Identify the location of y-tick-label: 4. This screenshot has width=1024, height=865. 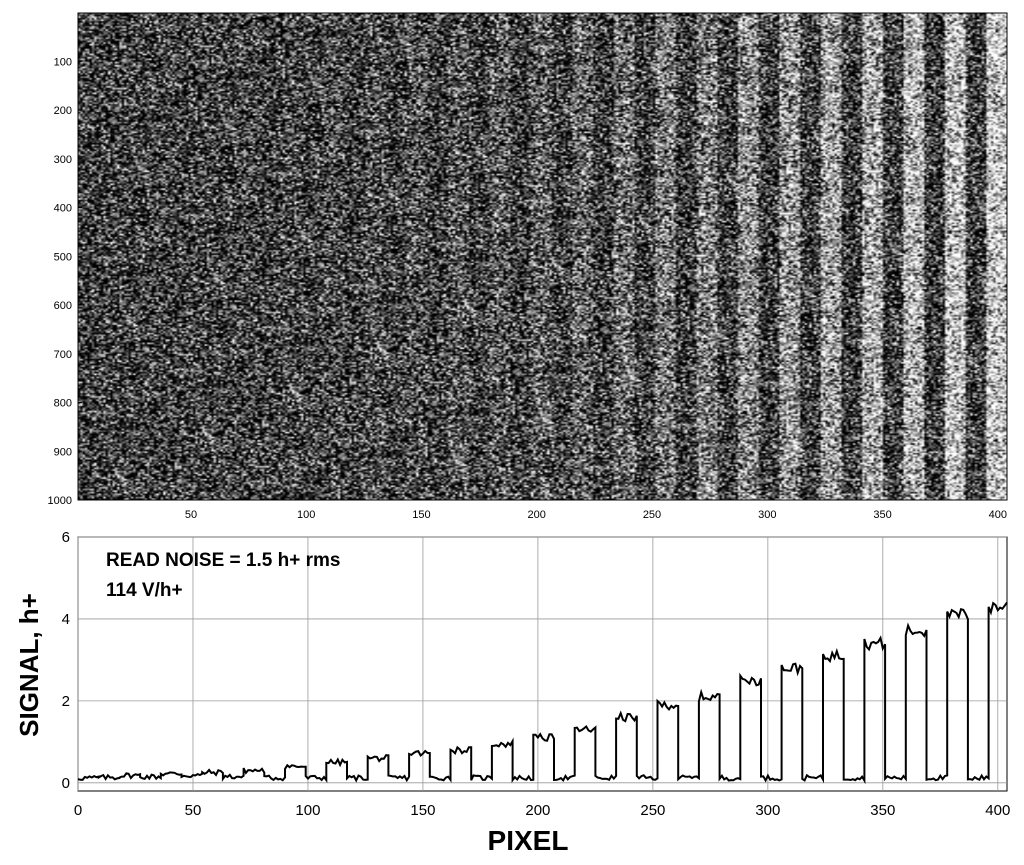
(66, 619).